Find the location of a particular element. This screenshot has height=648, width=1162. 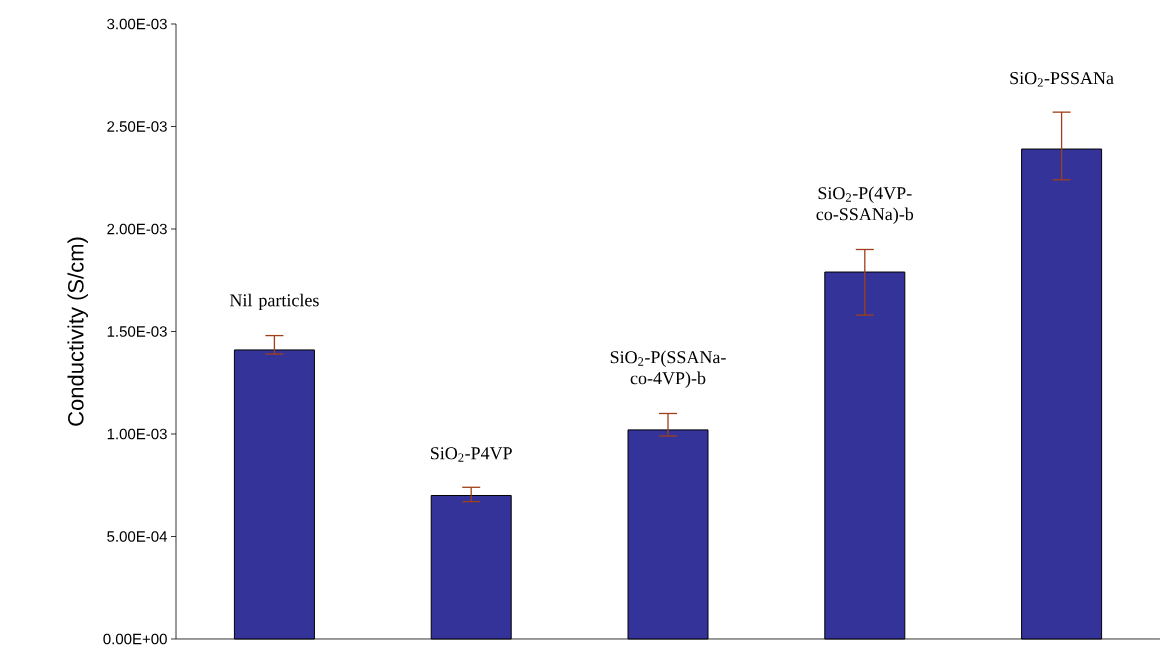

y-tick-label: 1.50E-03 is located at coordinates (137, 331).